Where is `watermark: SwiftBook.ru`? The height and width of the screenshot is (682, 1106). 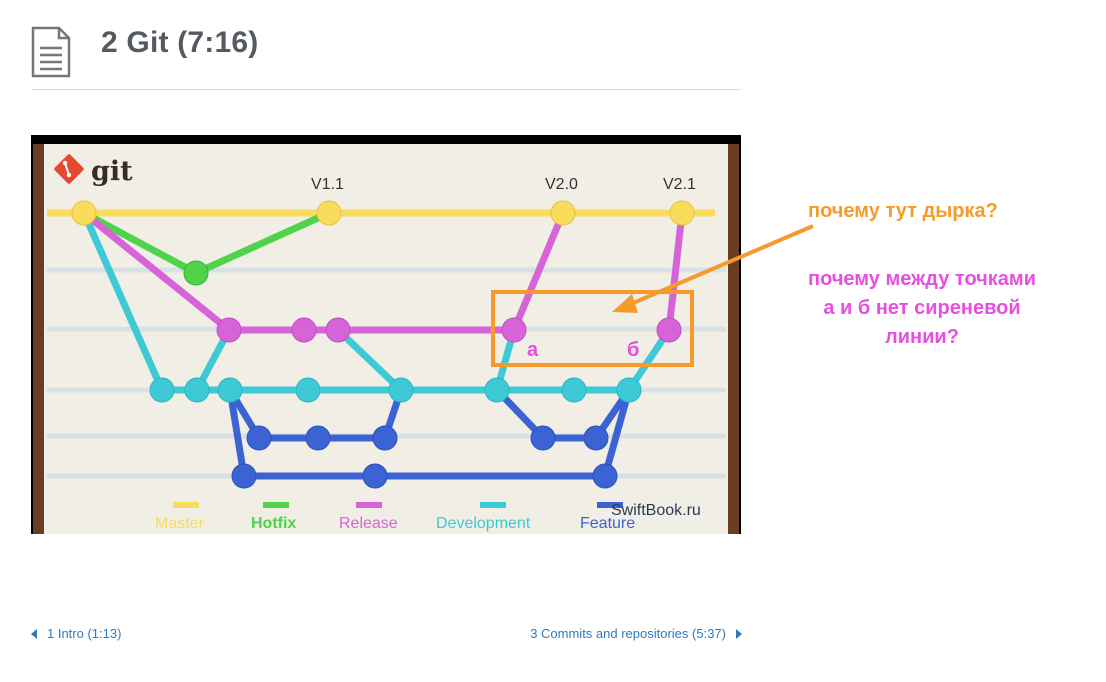
watermark: SwiftBook.ru is located at coordinates (656, 510).